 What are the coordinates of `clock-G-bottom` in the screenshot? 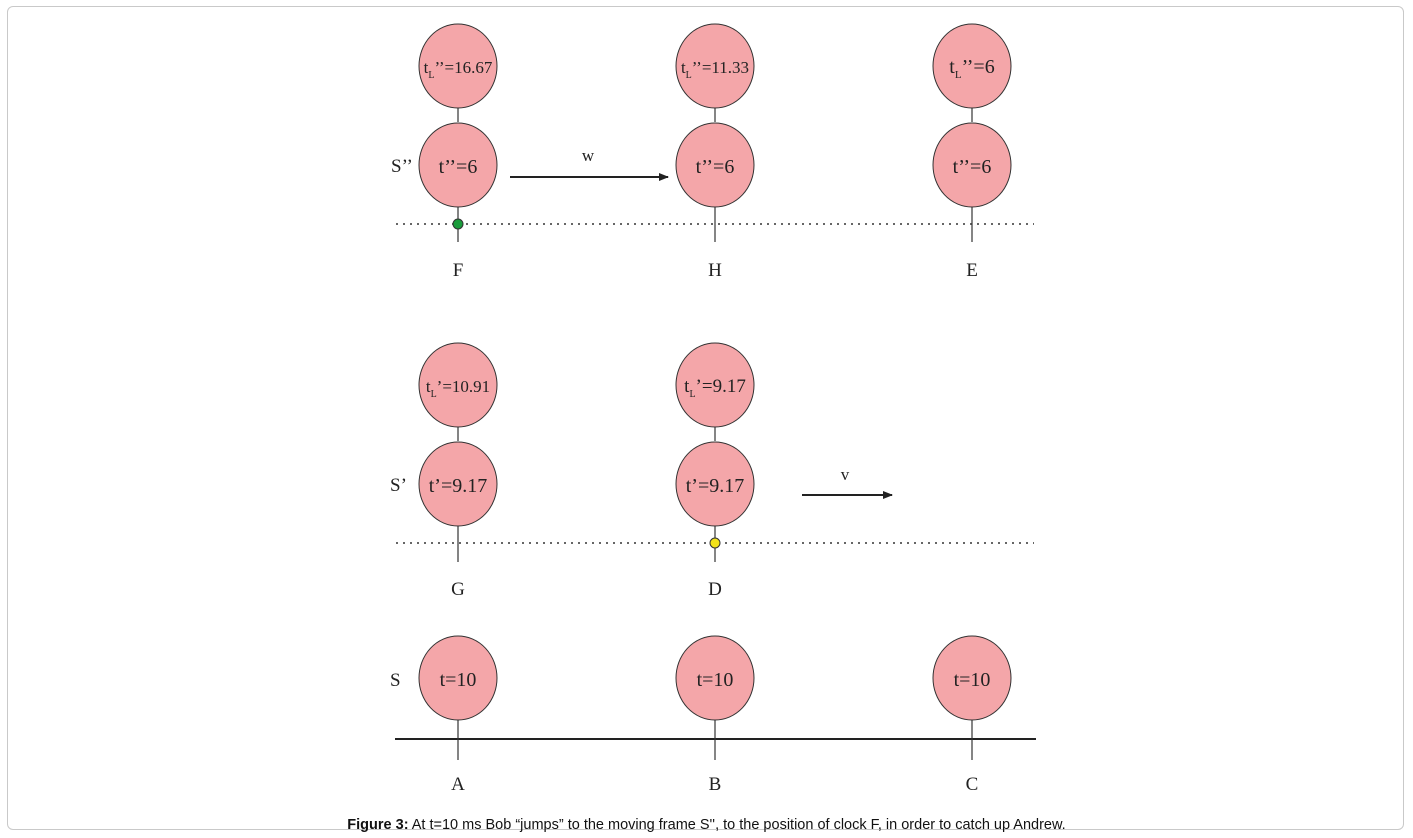 It's located at (458, 484).